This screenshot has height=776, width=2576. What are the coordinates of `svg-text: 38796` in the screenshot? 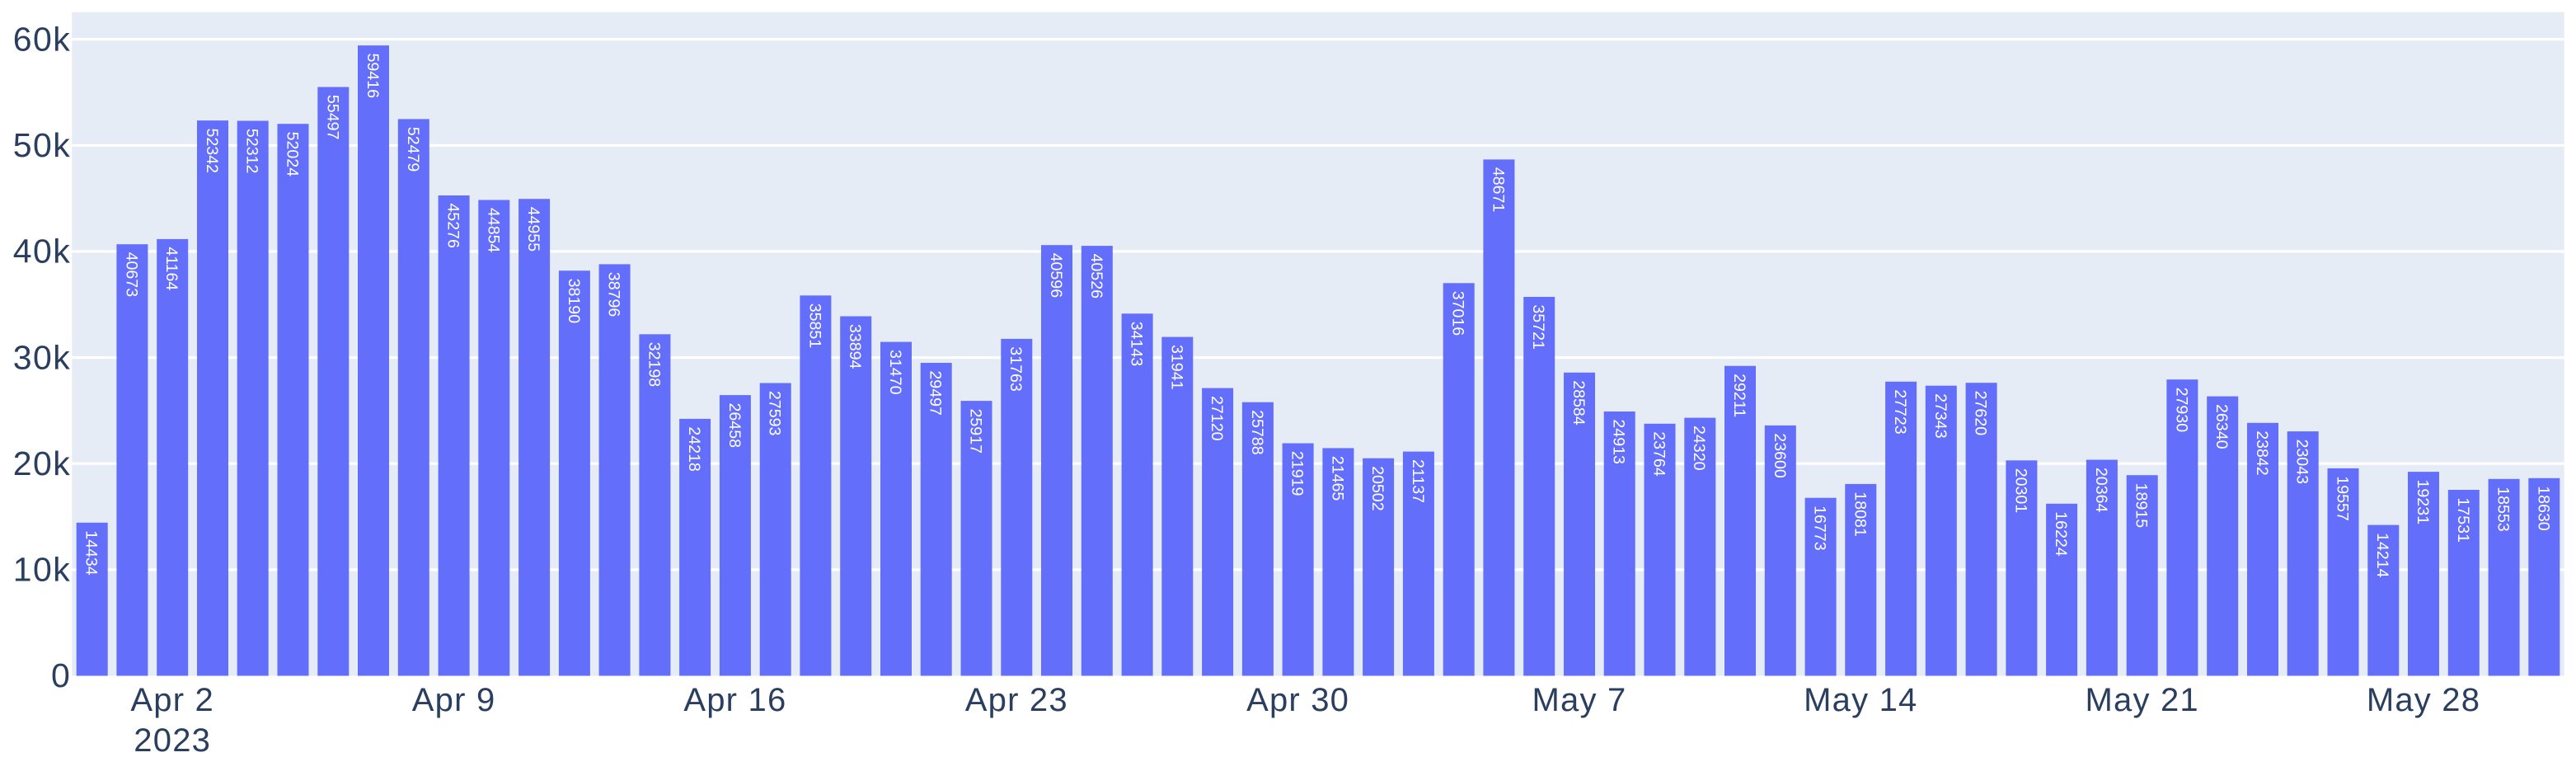 It's located at (614, 294).